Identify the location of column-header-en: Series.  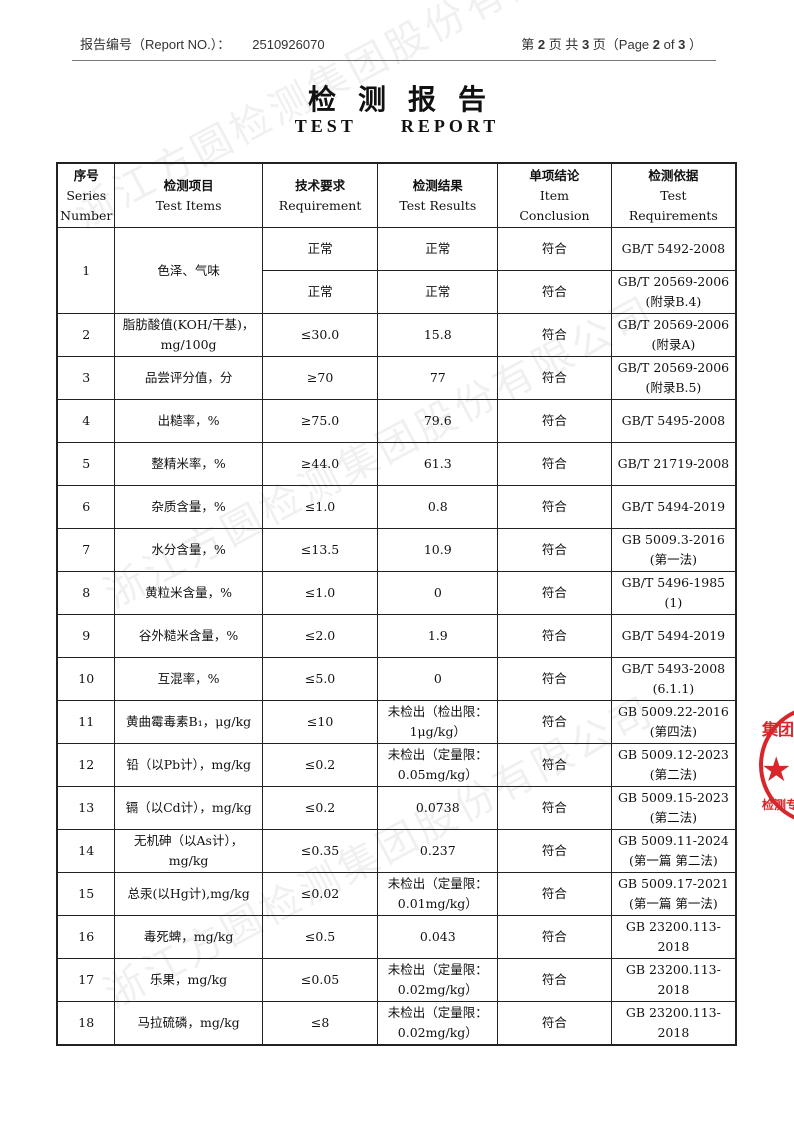
(86, 195).